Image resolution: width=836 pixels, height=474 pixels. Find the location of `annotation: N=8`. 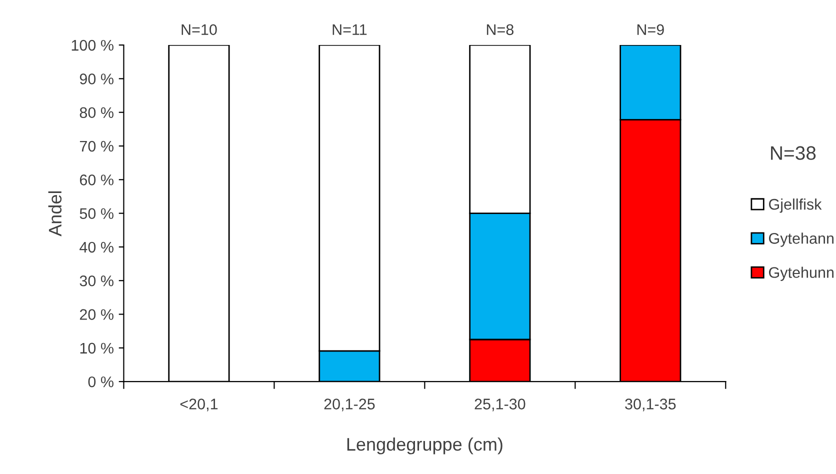

annotation: N=8 is located at coordinates (500, 30).